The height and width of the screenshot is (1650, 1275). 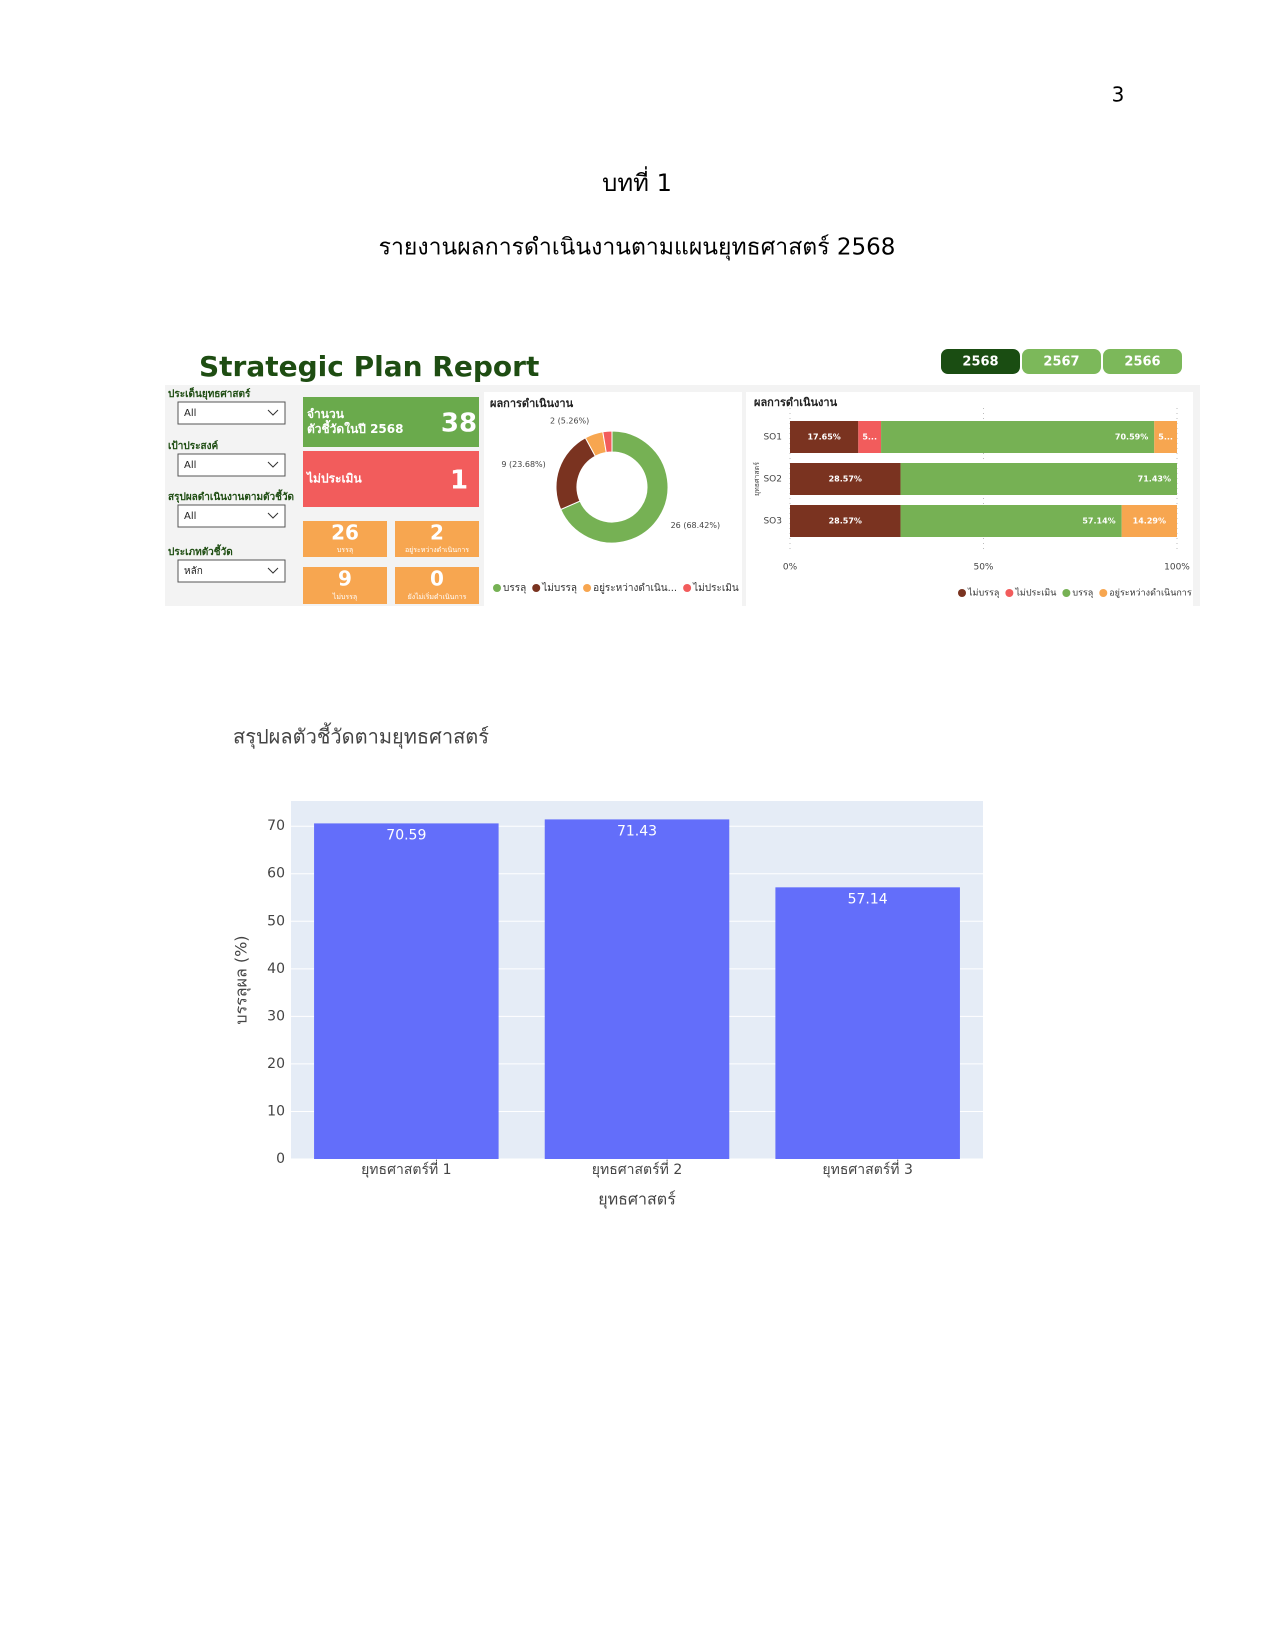 I want to click on slice-label: 9 (23.68%), so click(x=523, y=464).